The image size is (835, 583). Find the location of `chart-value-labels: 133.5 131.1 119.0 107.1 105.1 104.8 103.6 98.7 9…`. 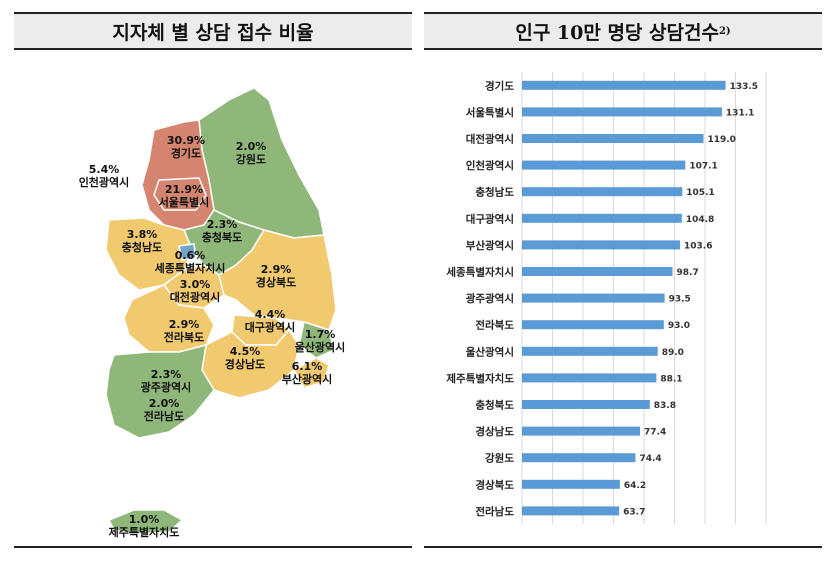

chart-value-labels: 133.5 131.1 119.0 107.1 105.1 104.8 103.6 98.7 9… is located at coordinates (690, 300).